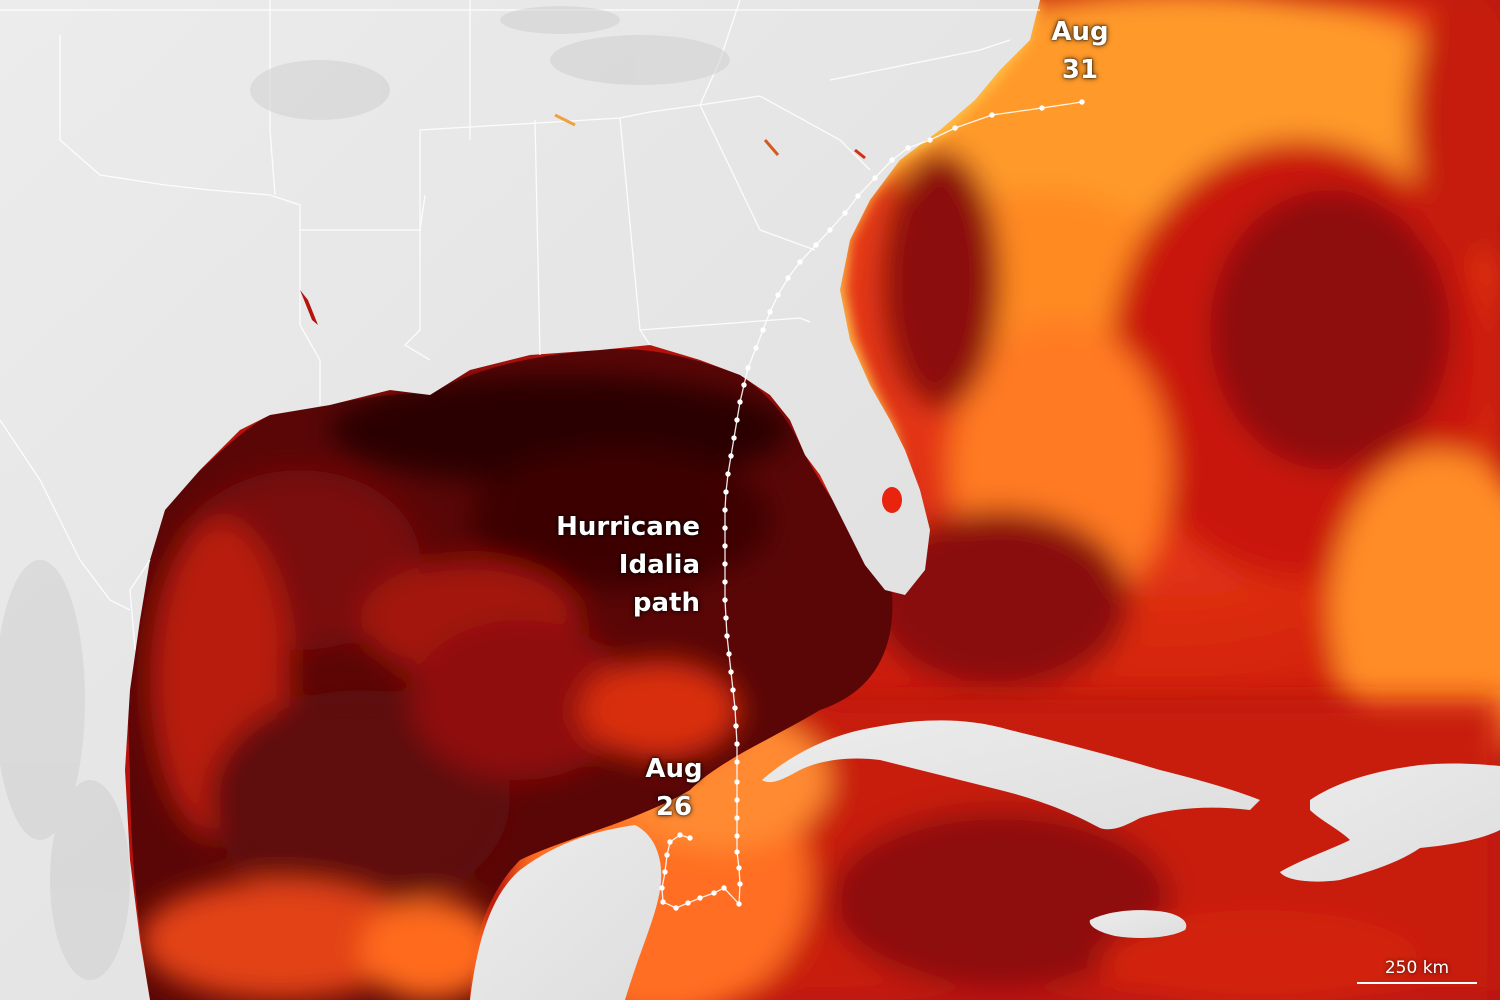  What do you see at coordinates (1417, 983) in the screenshot?
I see `scale-bar-line` at bounding box center [1417, 983].